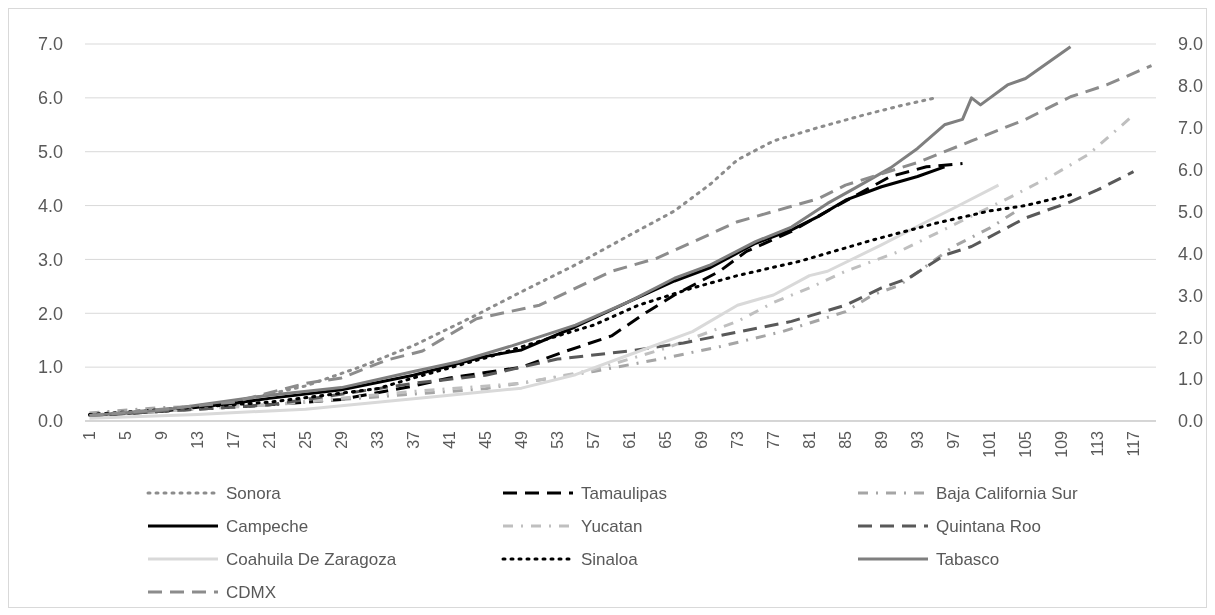 The width and height of the screenshot is (1215, 615). Describe the element at coordinates (1007, 493) in the screenshot. I see `legend-label: Baja California Sur` at that location.